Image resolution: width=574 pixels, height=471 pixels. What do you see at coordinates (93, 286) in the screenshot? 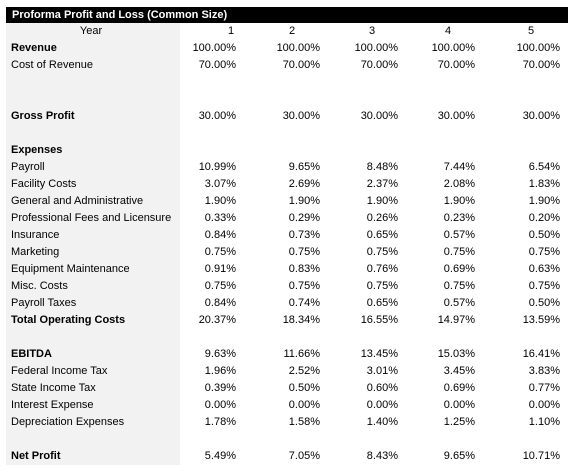
I see `row-label: Misc. Costs` at bounding box center [93, 286].